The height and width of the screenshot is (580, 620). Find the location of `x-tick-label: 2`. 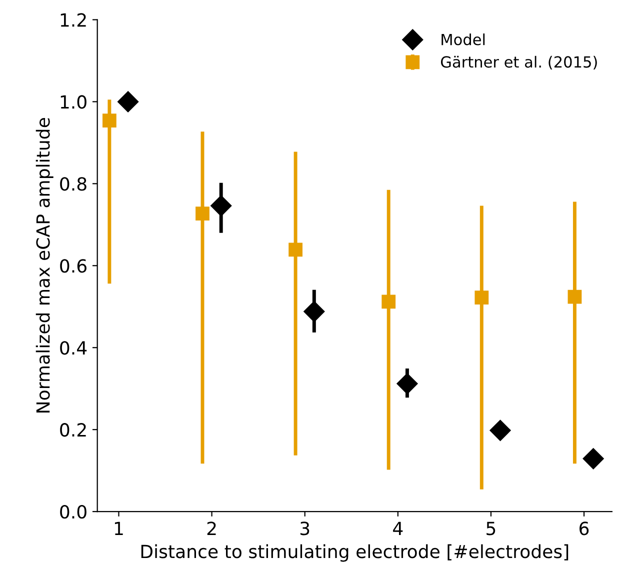

x-tick-label: 2 is located at coordinates (211, 528).